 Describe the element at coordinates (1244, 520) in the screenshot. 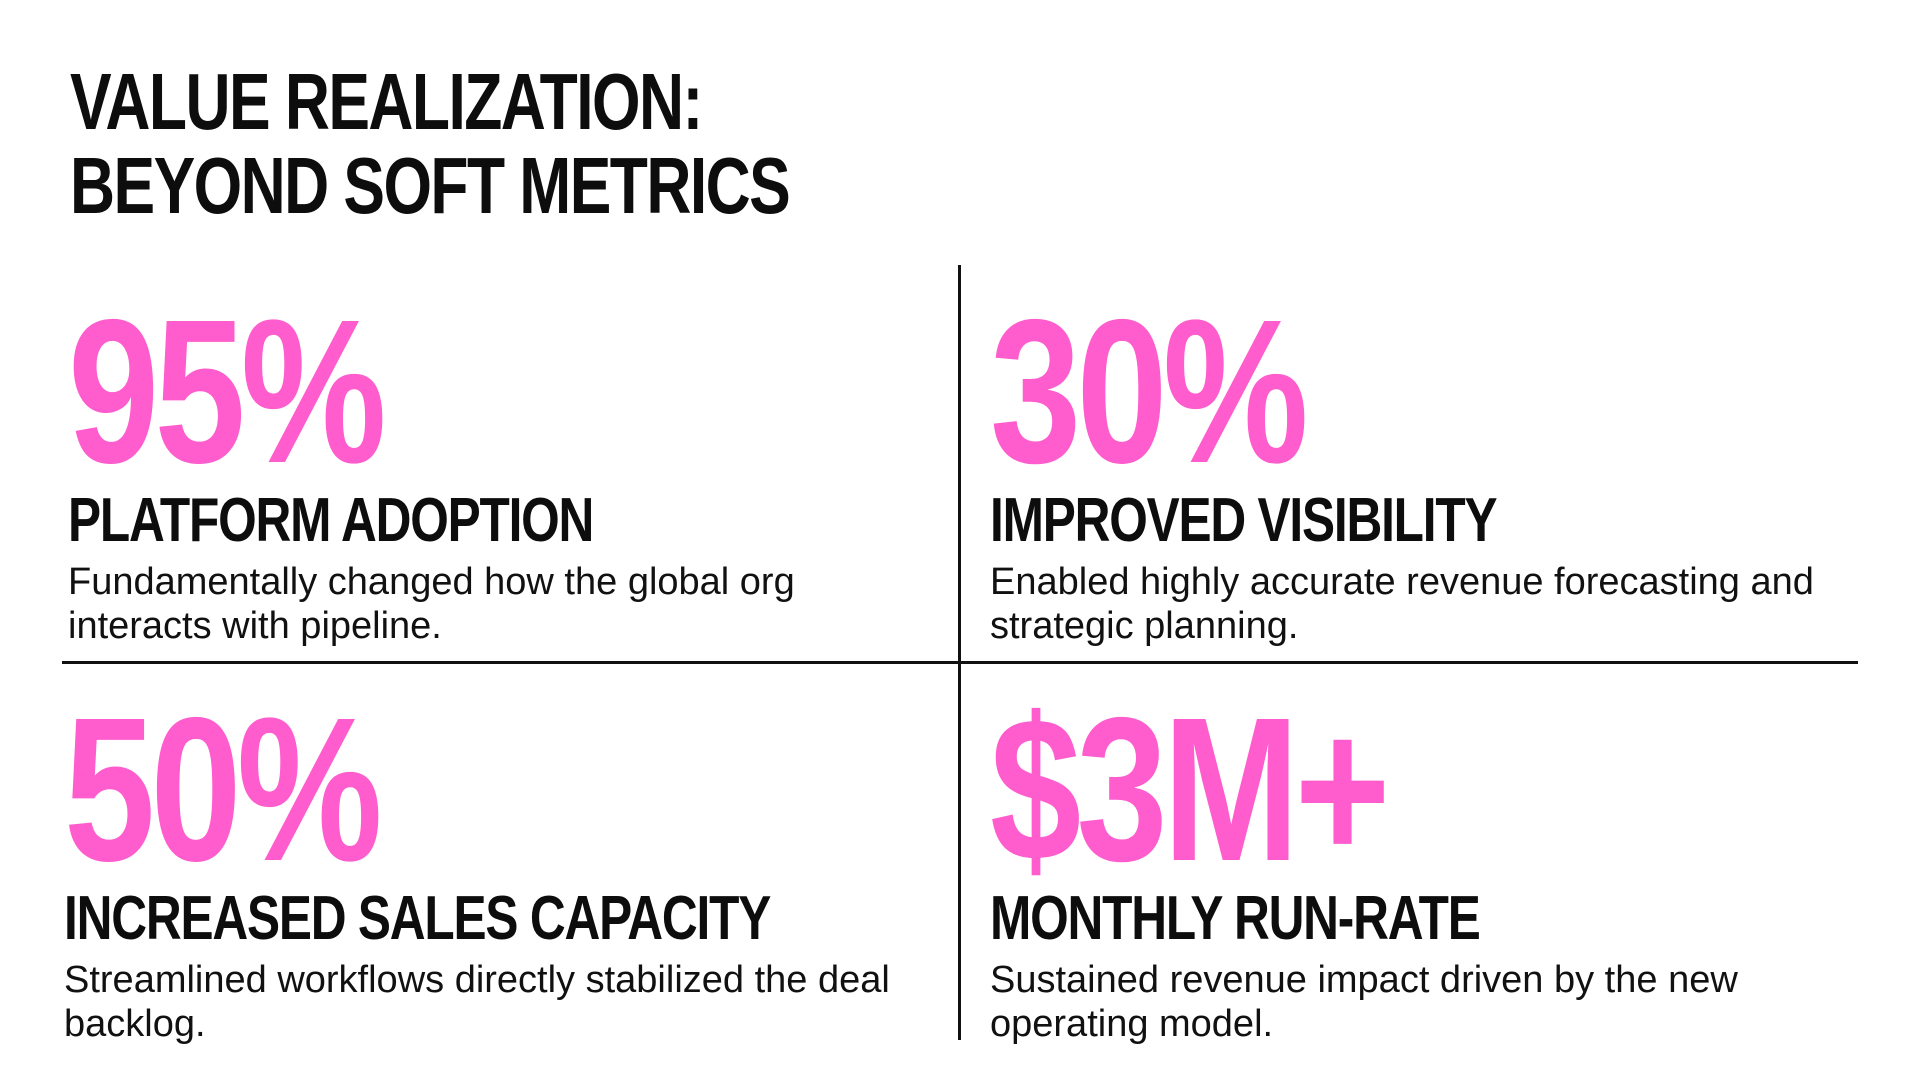

I see `metric-heading: IMPROVED VISIBILITY` at that location.